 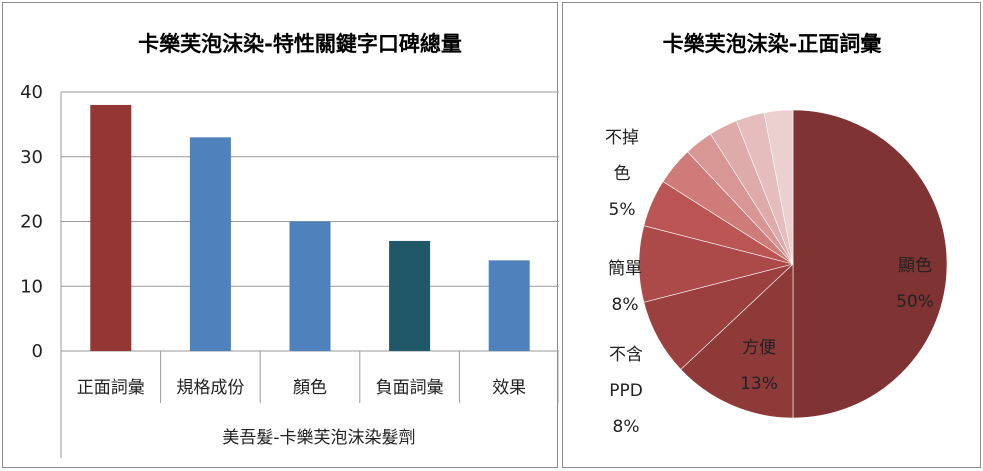 I want to click on y-tick-label: 0, so click(x=37, y=351).